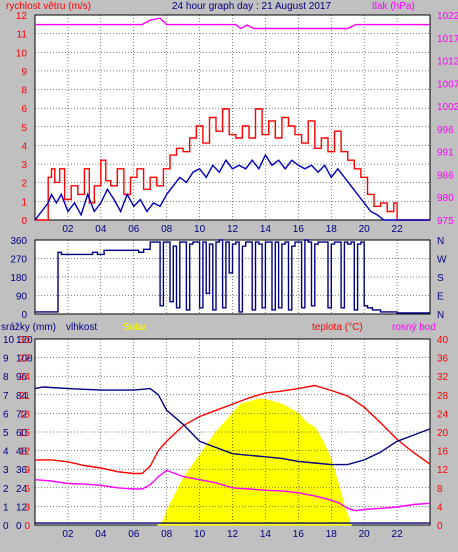  What do you see at coordinates (445, 198) in the screenshot?
I see `pressure-y-tick: 980` at bounding box center [445, 198].